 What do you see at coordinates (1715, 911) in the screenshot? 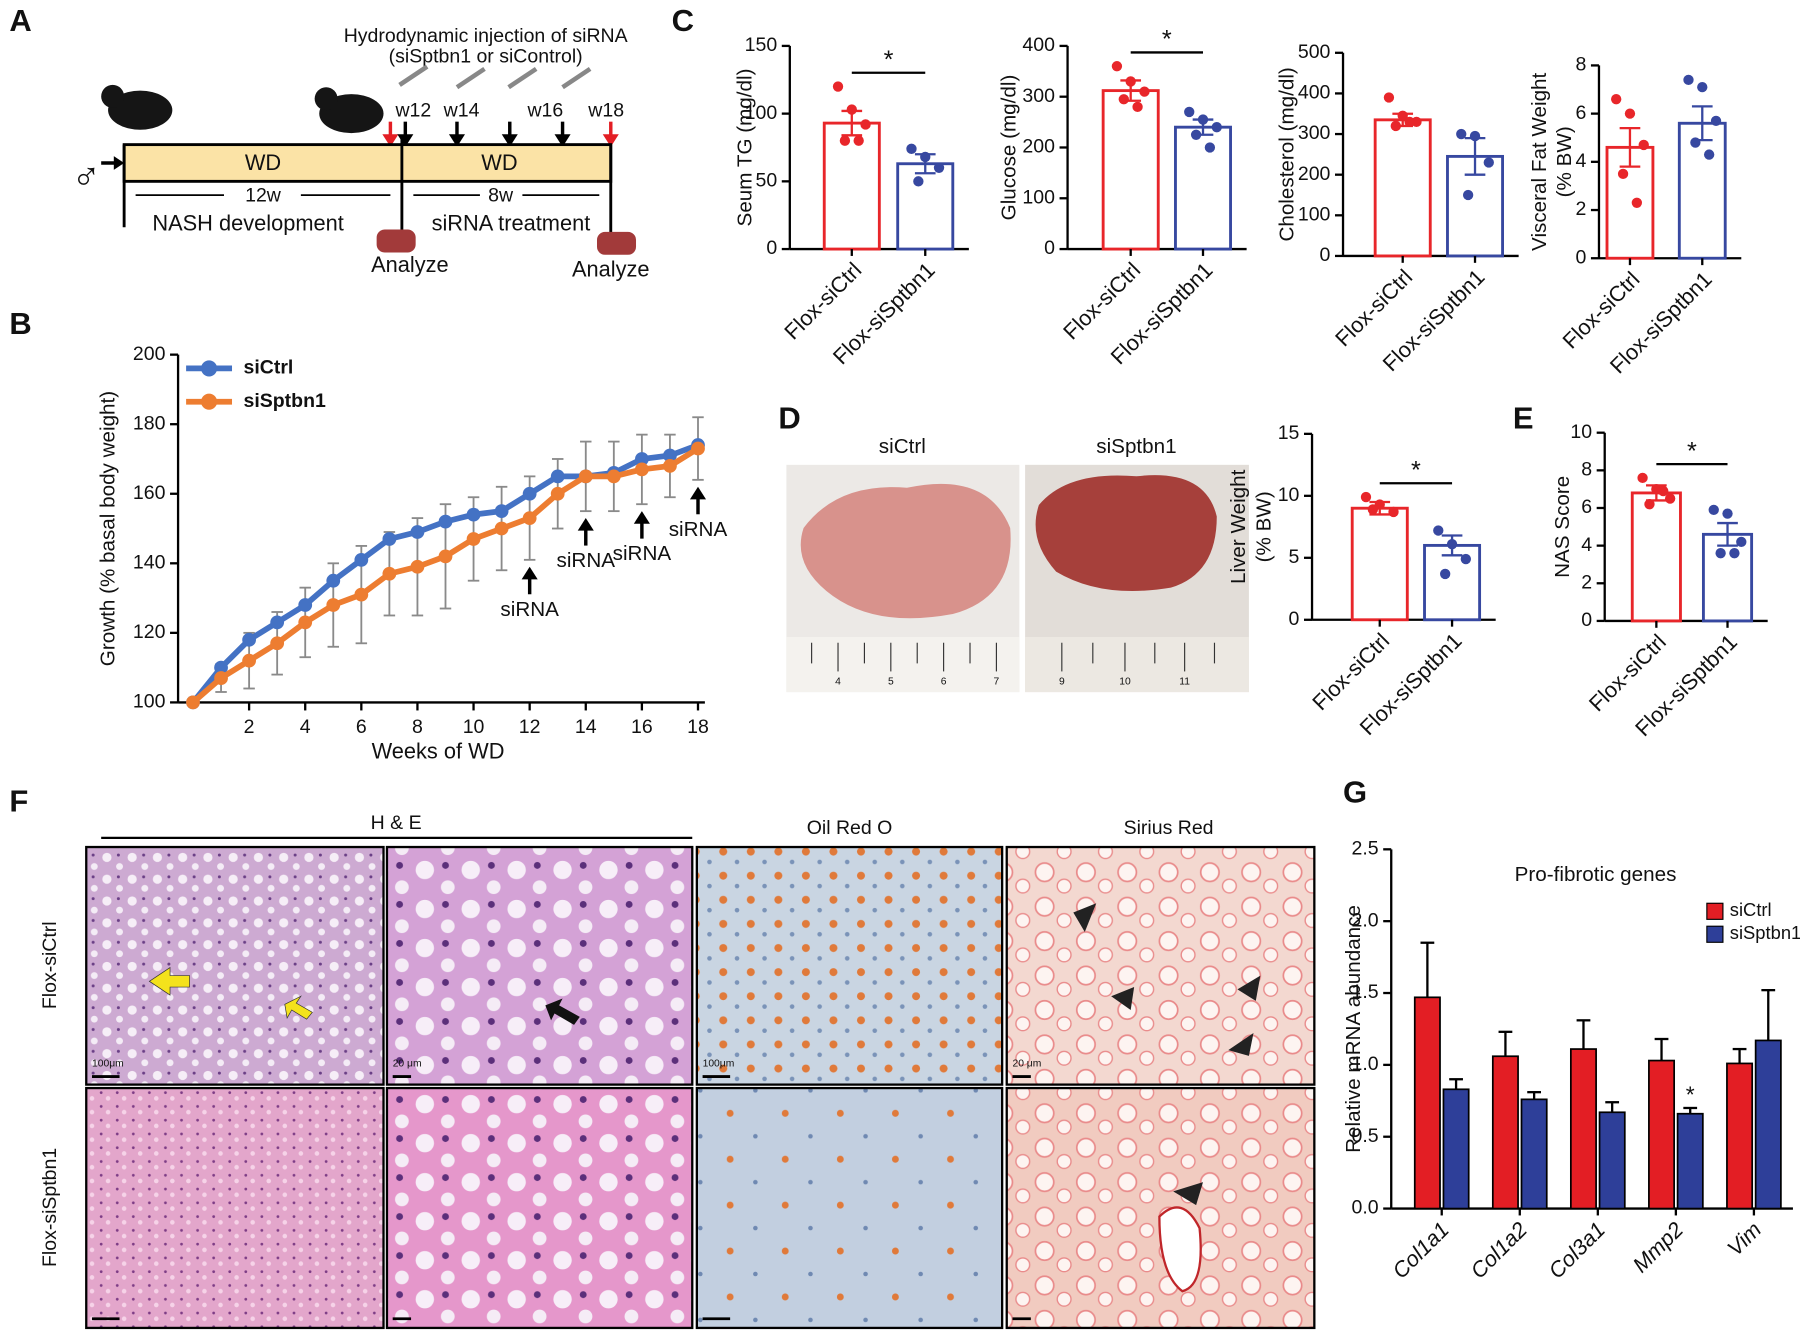
I see `legend-swatch` at bounding box center [1715, 911].